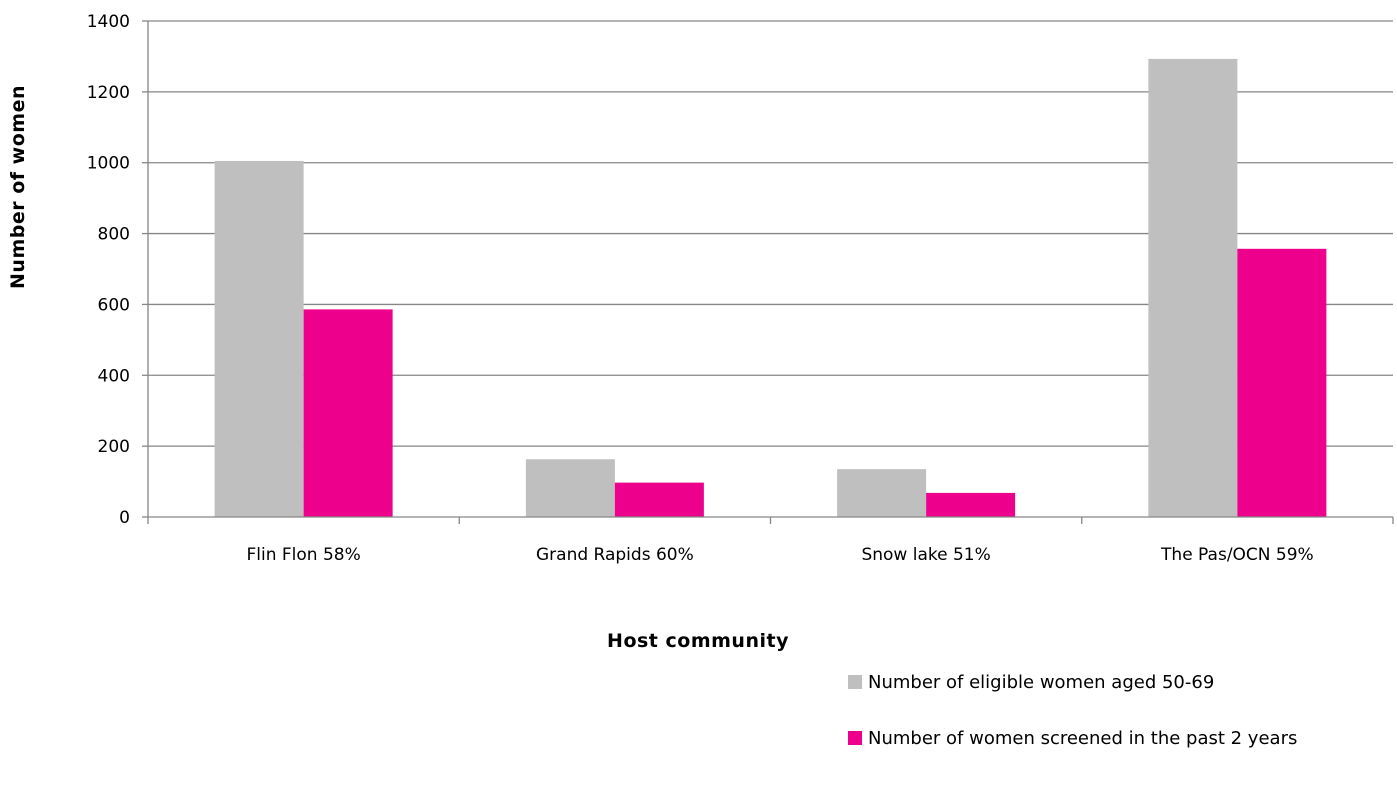 The image size is (1397, 785). Describe the element at coordinates (855, 738) in the screenshot. I see `legend-swatch-screened` at that location.